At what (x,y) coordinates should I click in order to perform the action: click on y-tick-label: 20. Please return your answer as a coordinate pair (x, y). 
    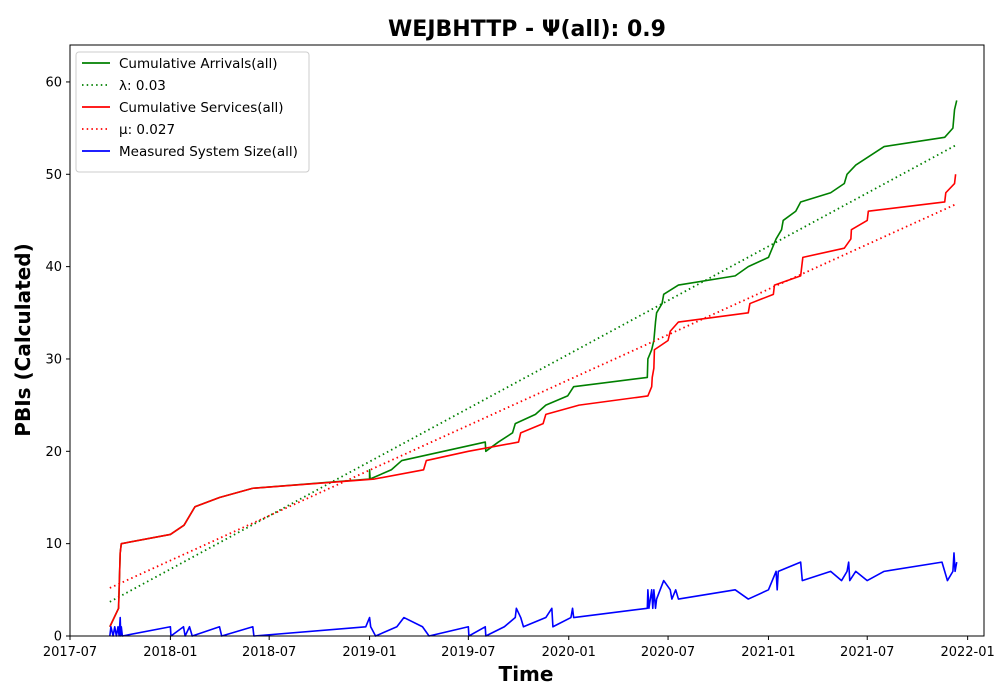
    Looking at the image, I should click on (53, 452).